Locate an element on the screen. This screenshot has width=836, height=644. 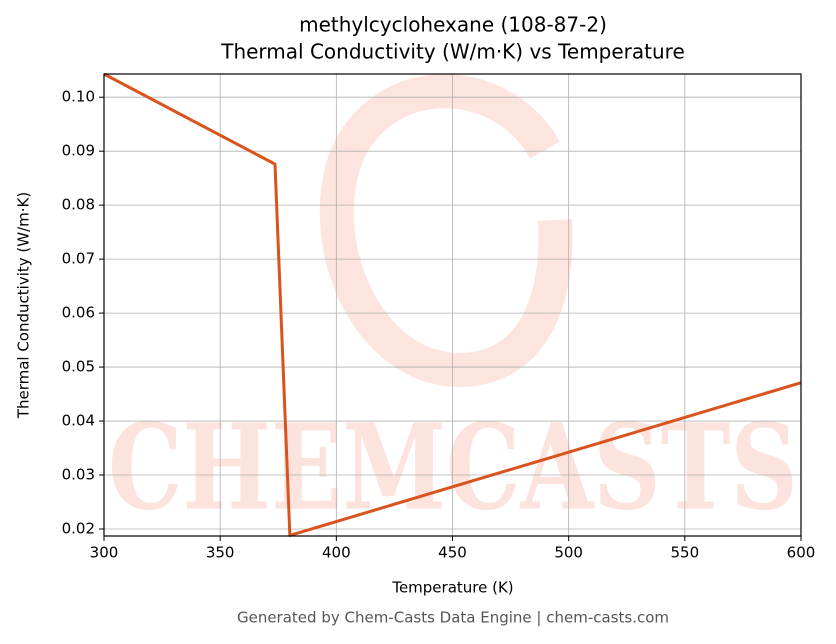
y-tick-label: 0.04 is located at coordinates (78, 421).